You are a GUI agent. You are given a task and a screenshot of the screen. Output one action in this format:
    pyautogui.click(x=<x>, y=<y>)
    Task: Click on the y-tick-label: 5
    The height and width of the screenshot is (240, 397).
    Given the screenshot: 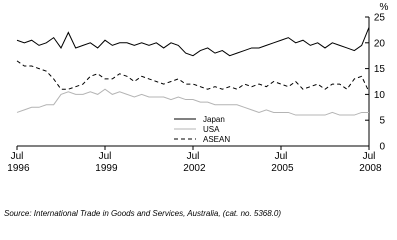 What is the action you would take?
    pyautogui.click(x=382, y=121)
    